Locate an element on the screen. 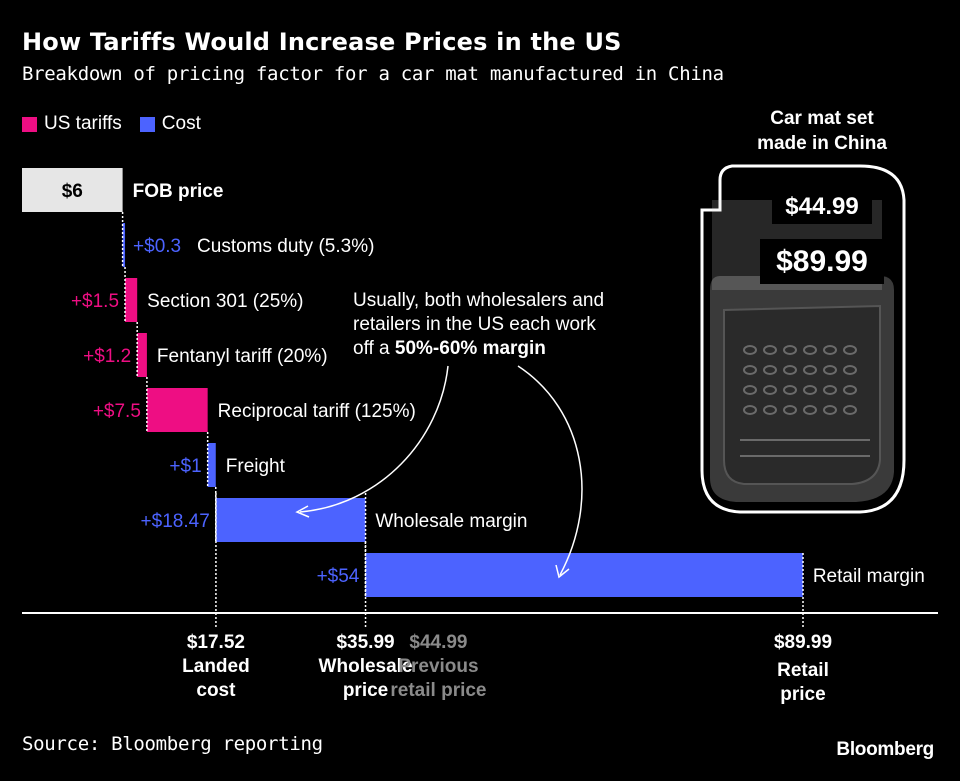 This screenshot has width=960, height=781. marker-caption-3-1: Previous is located at coordinates (438, 666).